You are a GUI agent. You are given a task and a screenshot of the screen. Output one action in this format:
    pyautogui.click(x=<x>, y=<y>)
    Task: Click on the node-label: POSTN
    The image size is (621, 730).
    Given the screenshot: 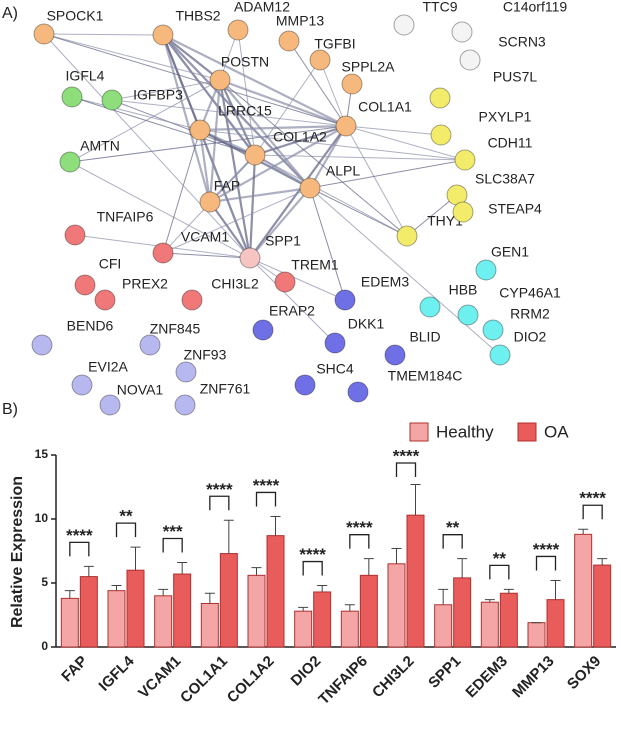 What is the action you would take?
    pyautogui.click(x=245, y=62)
    